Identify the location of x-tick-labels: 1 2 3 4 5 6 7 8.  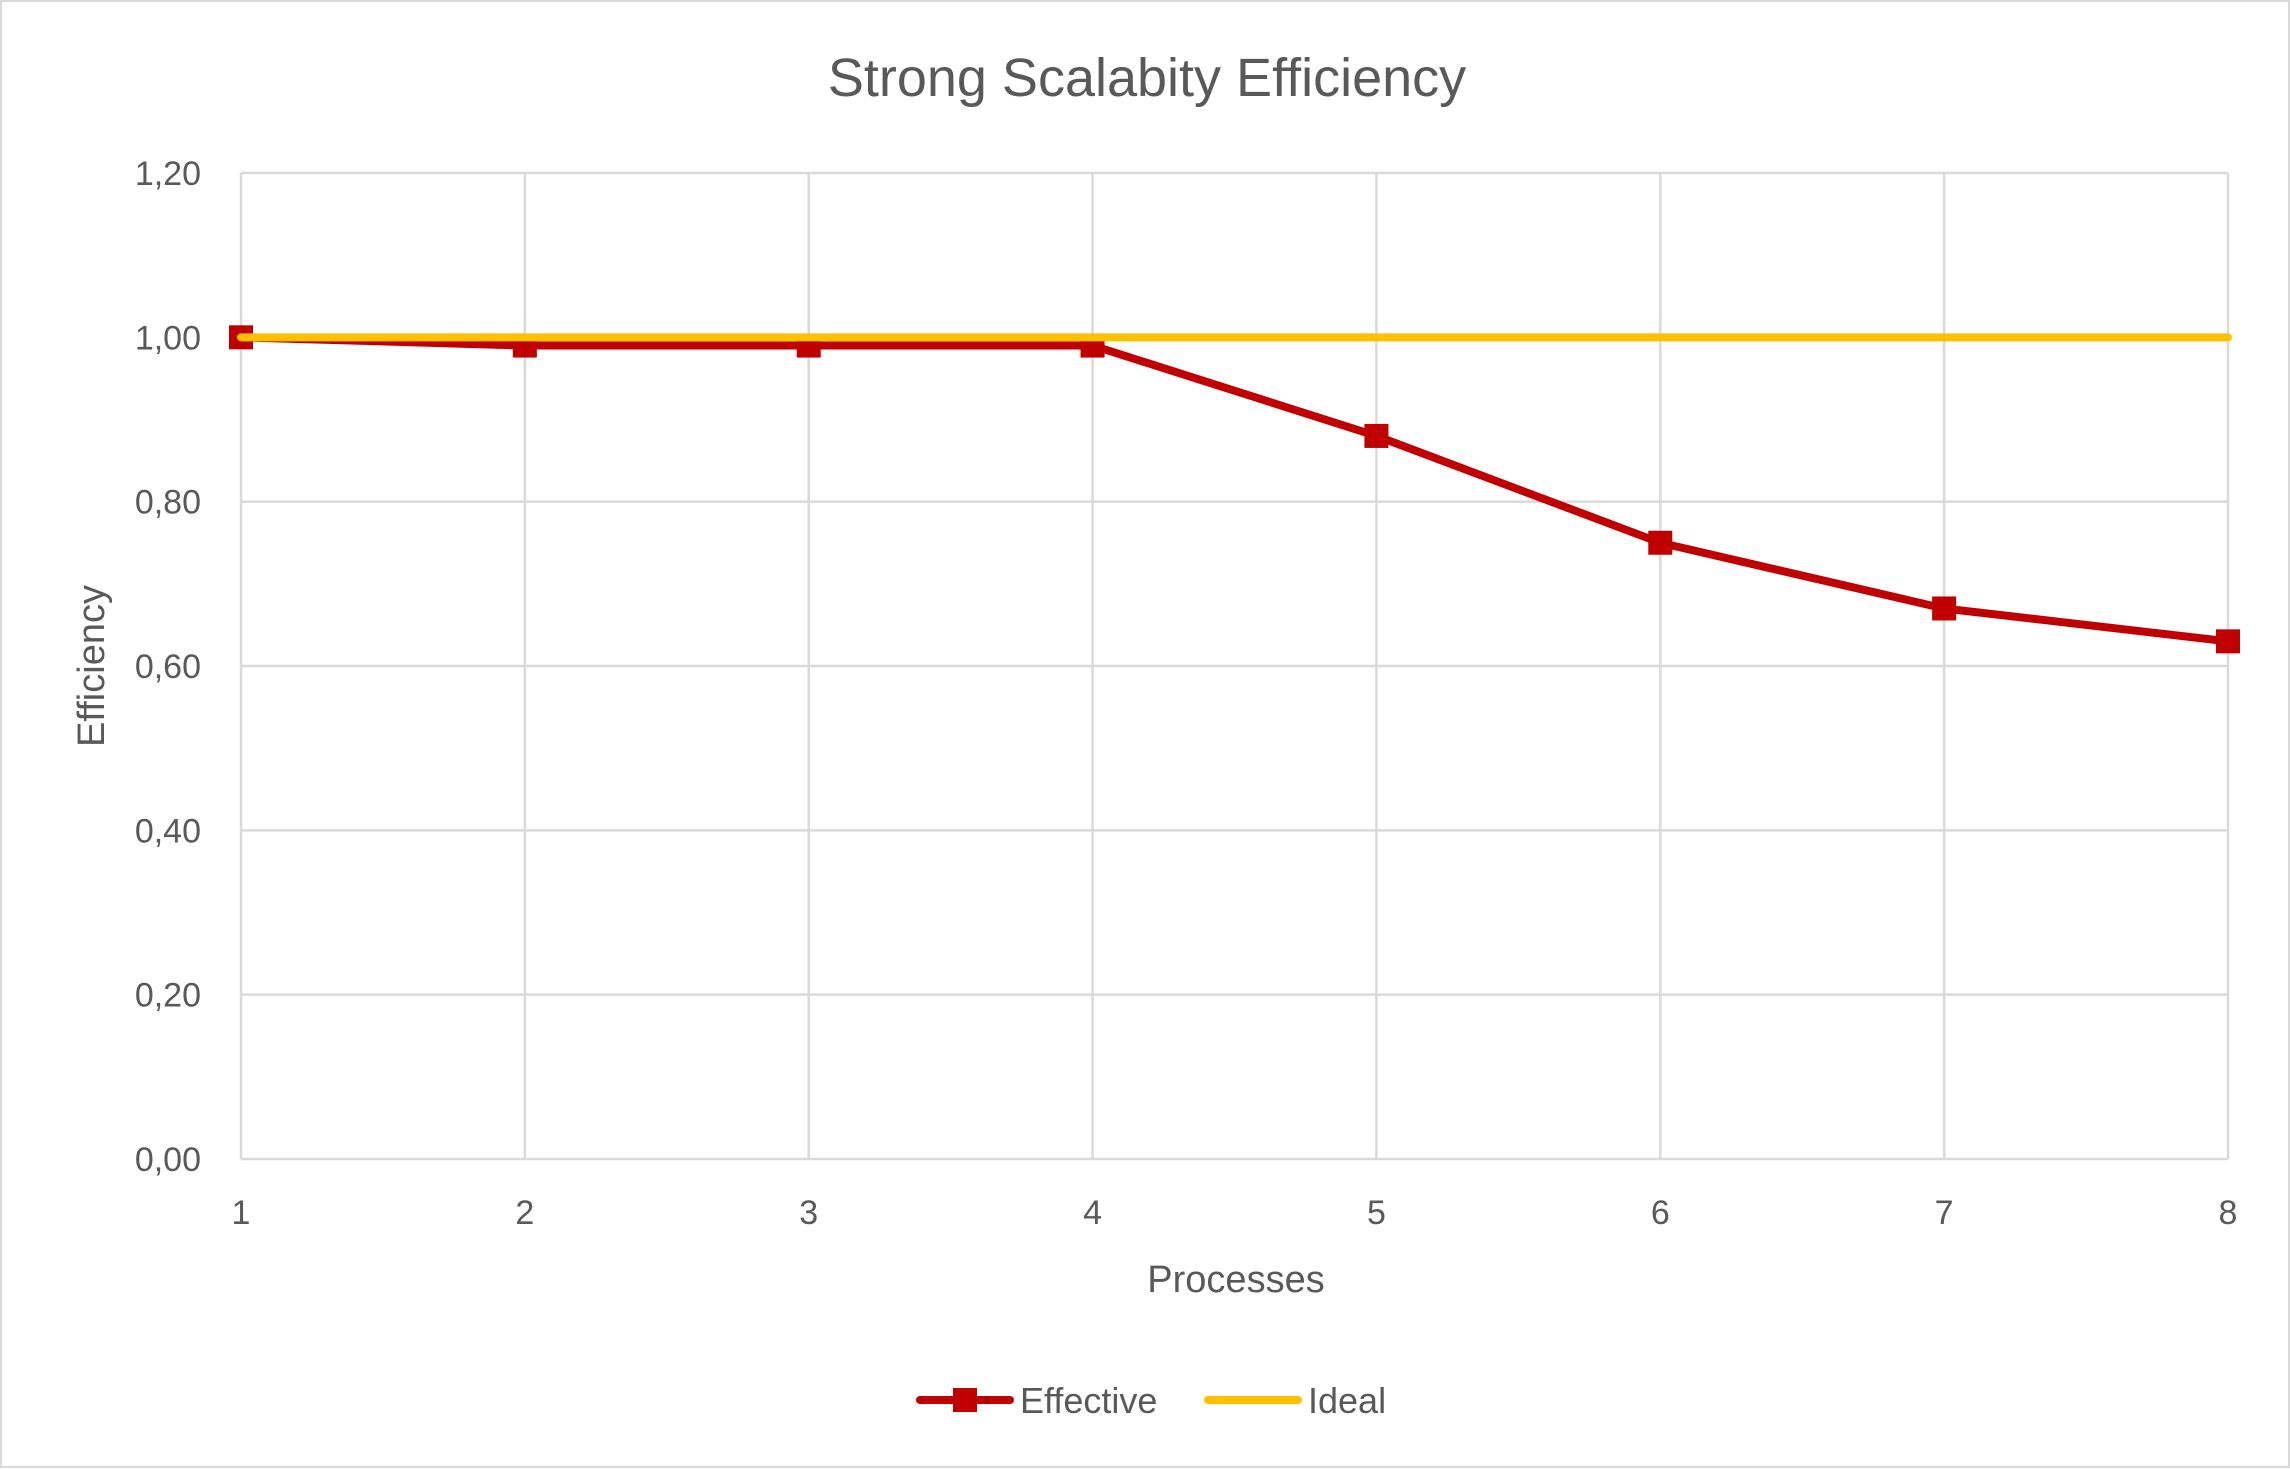
(1235, 1213).